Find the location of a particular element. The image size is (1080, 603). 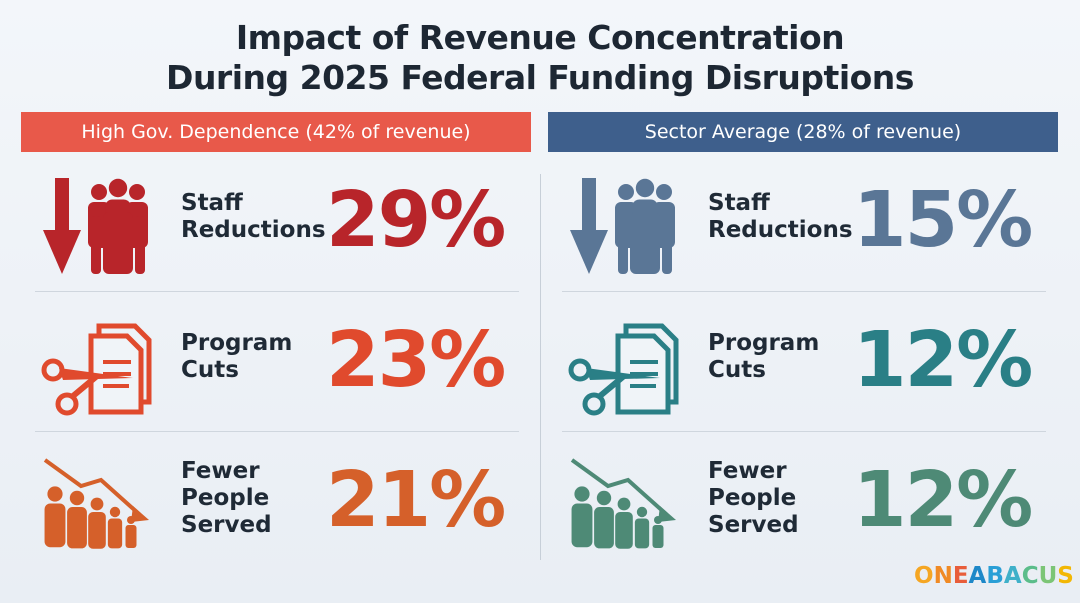

logo-letter: E is located at coordinates (960, 576).